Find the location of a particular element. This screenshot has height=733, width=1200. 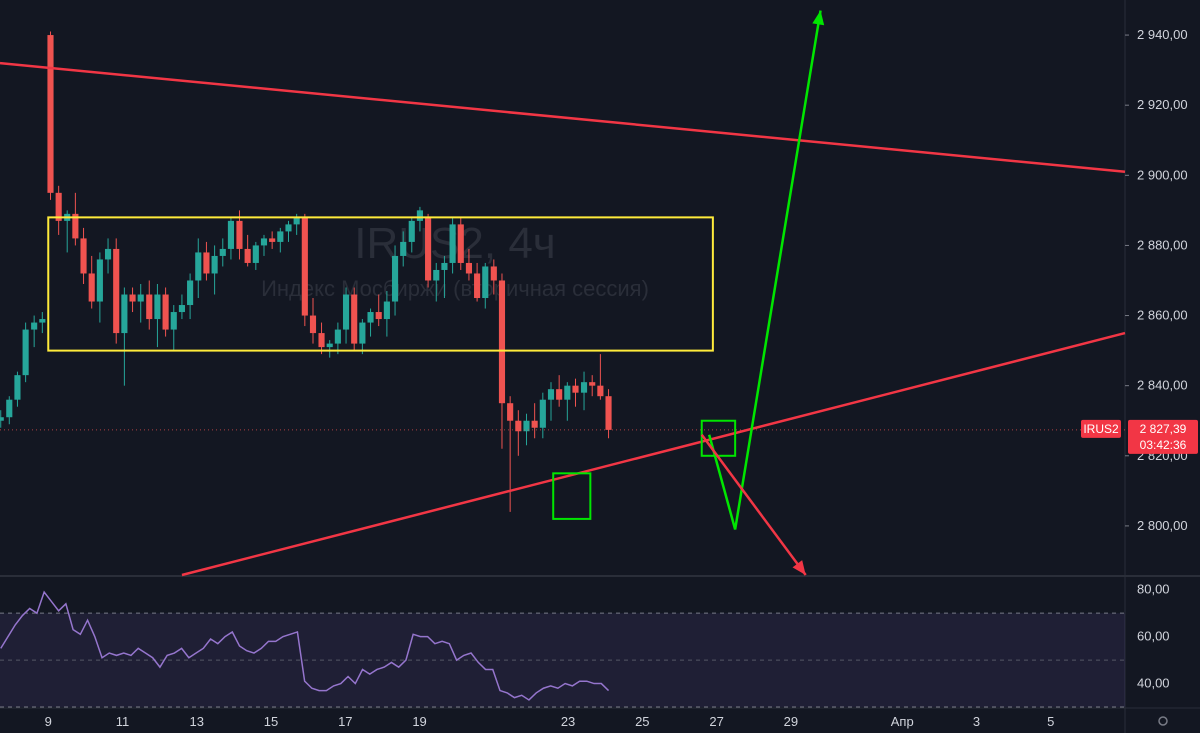

upper-trendline is located at coordinates (563, 117).